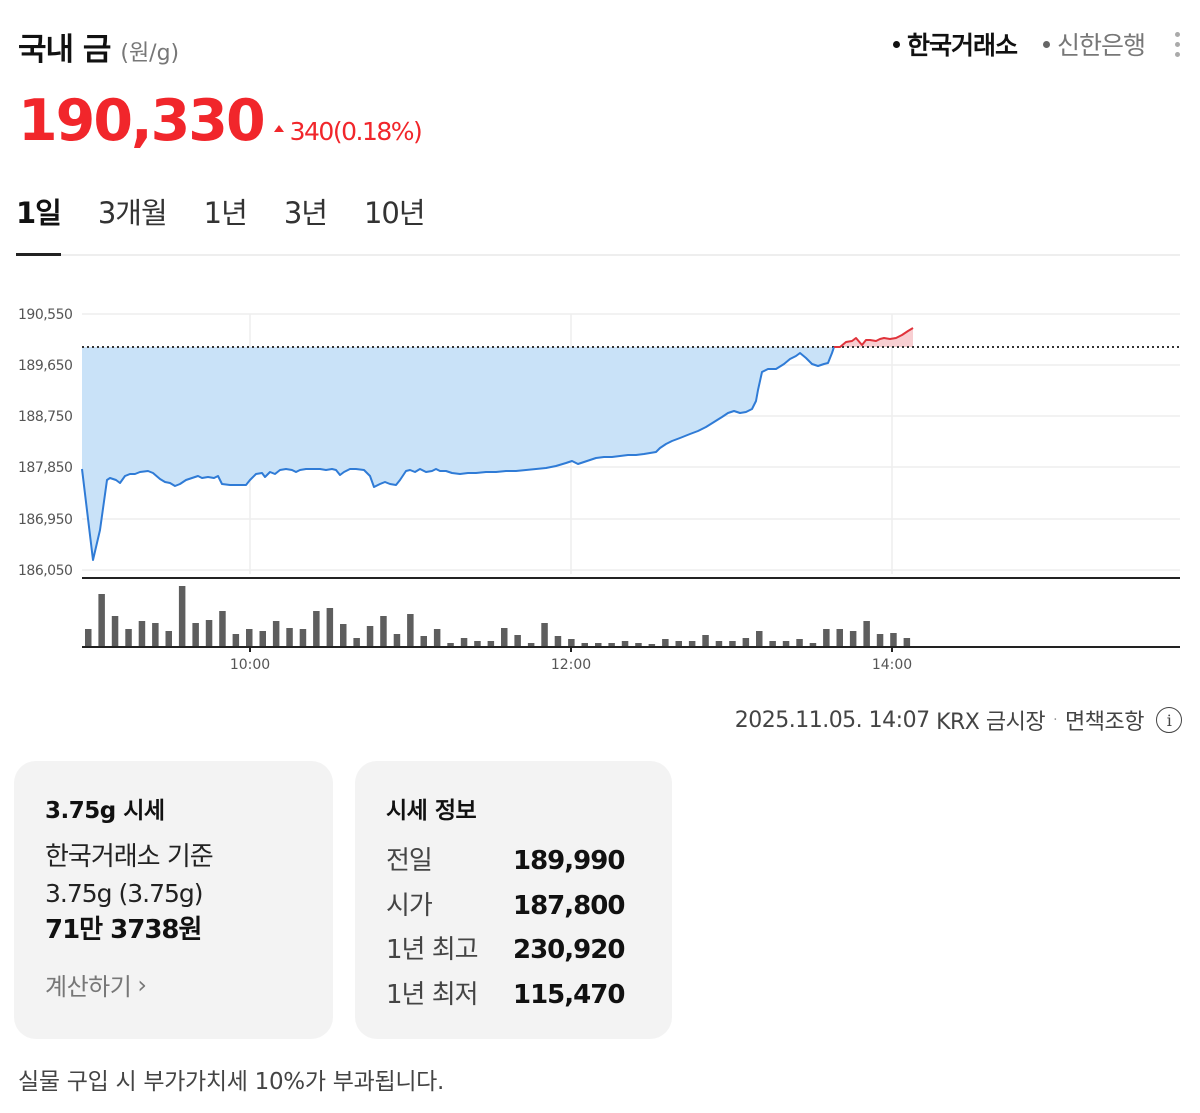  Describe the element at coordinates (45, 366) in the screenshot. I see `svg-text: 189,650` at that location.